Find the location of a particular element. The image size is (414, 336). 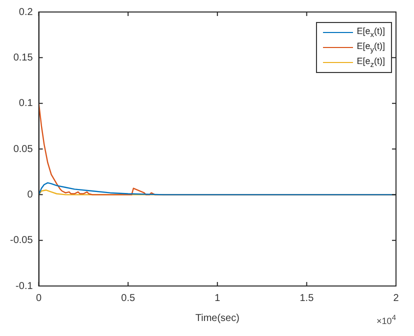

x-tick-label: 0 is located at coordinates (39, 298).